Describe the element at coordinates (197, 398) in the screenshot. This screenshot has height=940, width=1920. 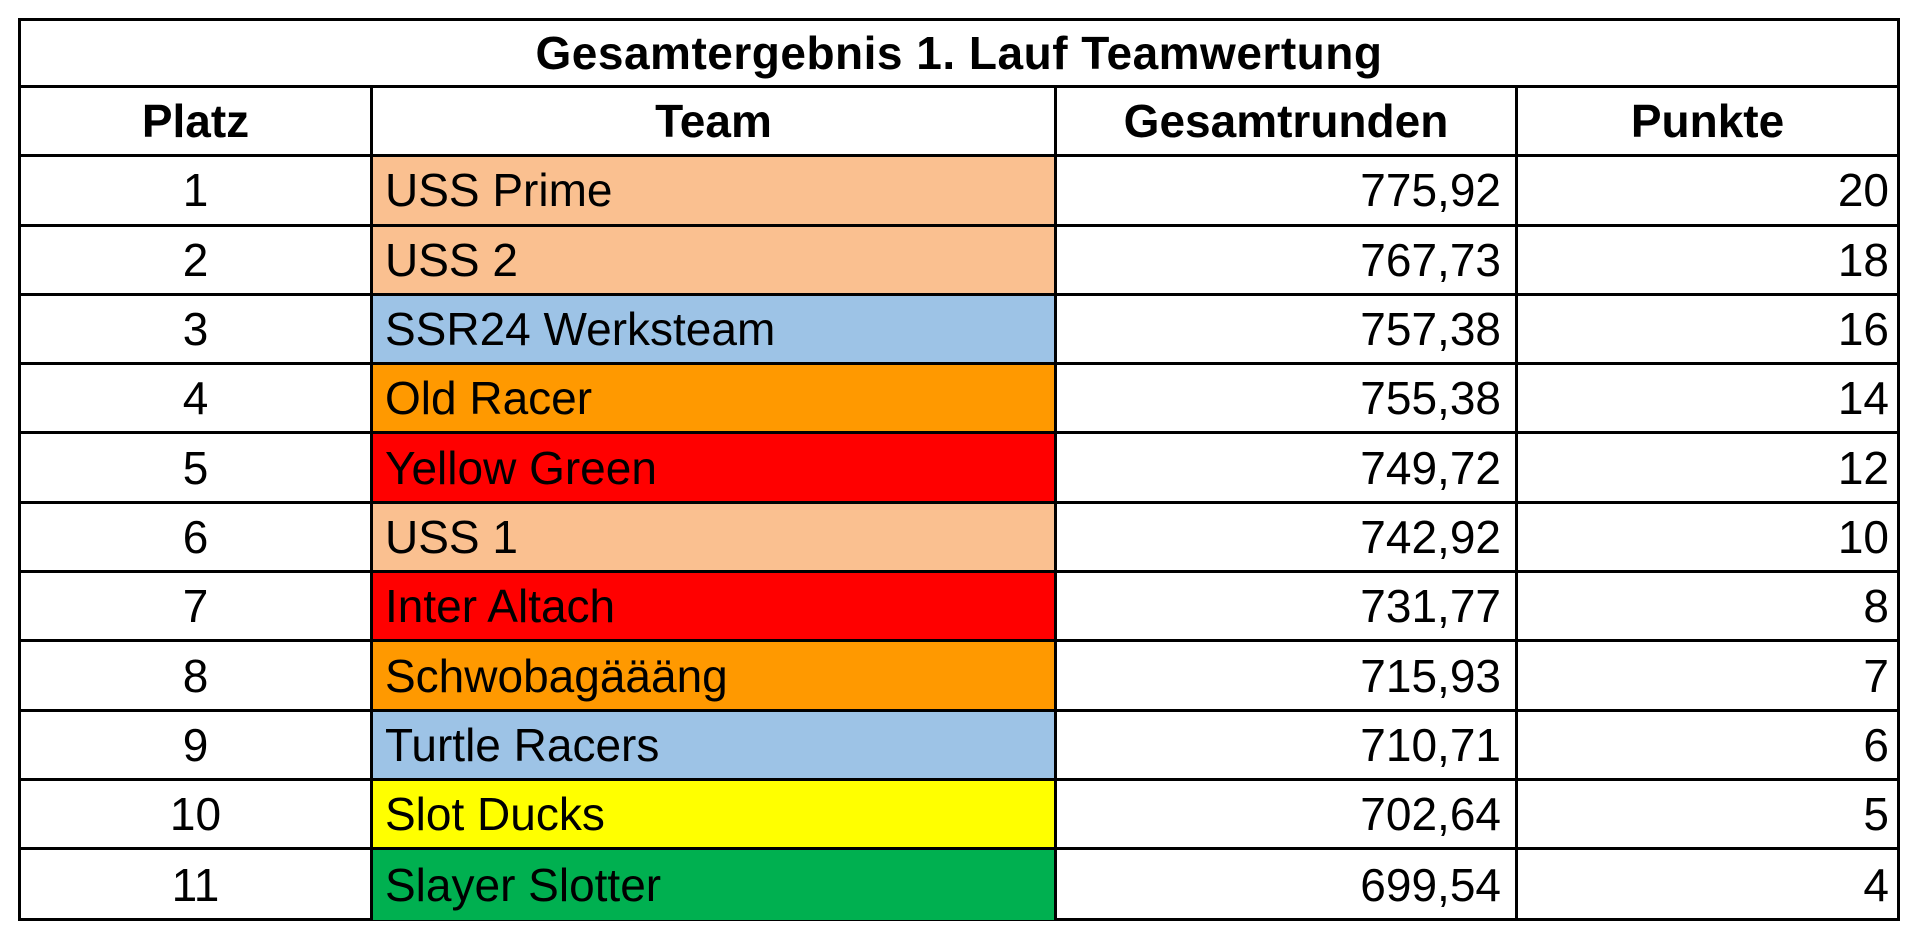
I see `cell-platz: 4` at that location.